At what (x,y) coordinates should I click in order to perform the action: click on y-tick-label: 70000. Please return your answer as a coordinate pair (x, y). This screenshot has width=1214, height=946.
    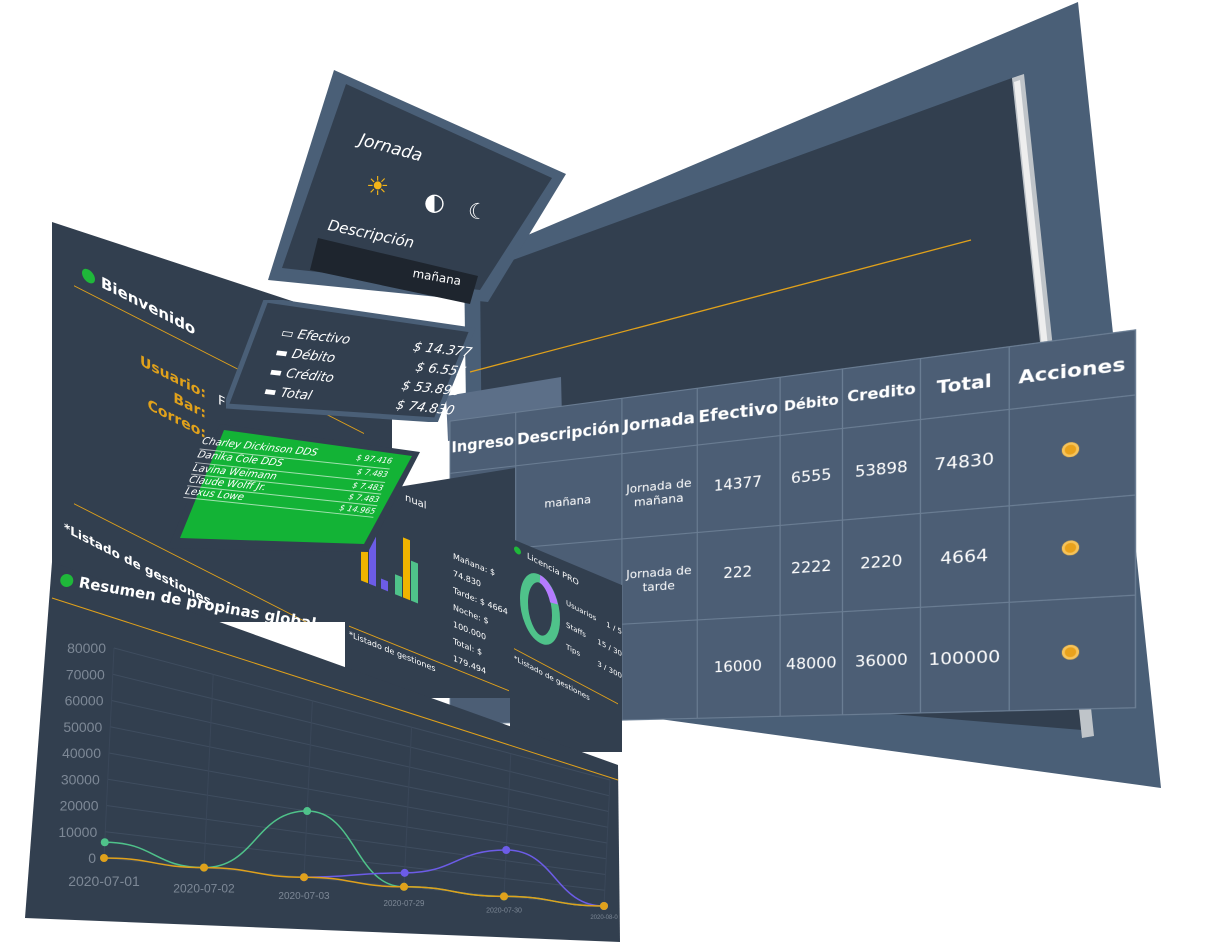
    Looking at the image, I should click on (85, 674).